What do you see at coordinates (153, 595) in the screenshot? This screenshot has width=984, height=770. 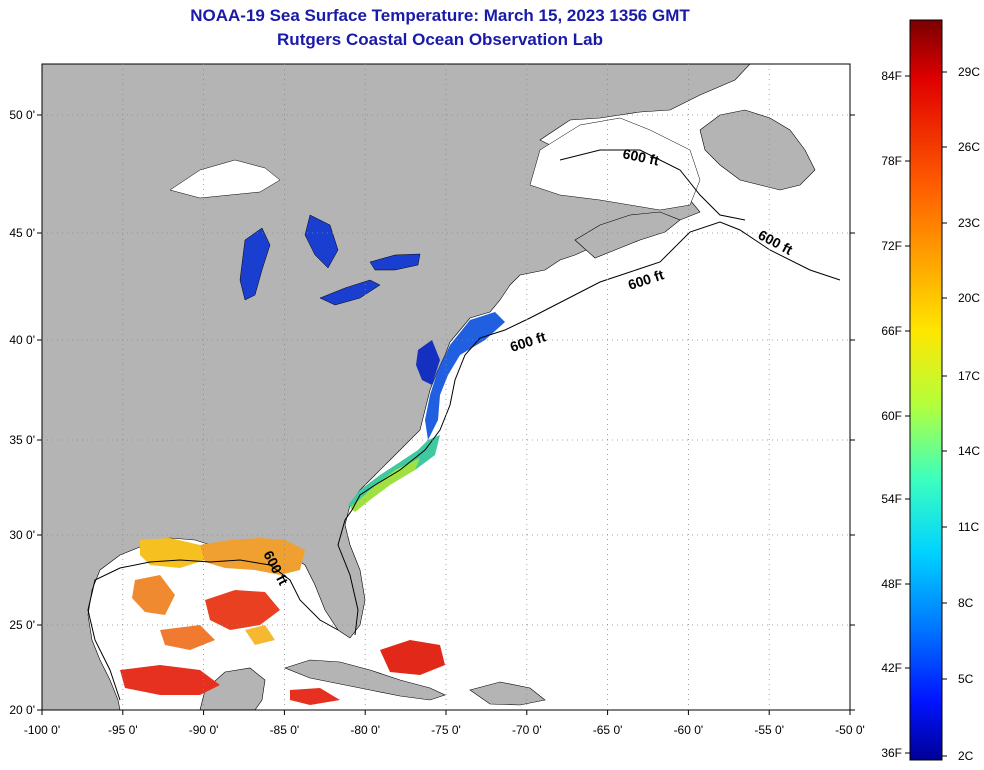 I see `sst-gulf-west-orange` at bounding box center [153, 595].